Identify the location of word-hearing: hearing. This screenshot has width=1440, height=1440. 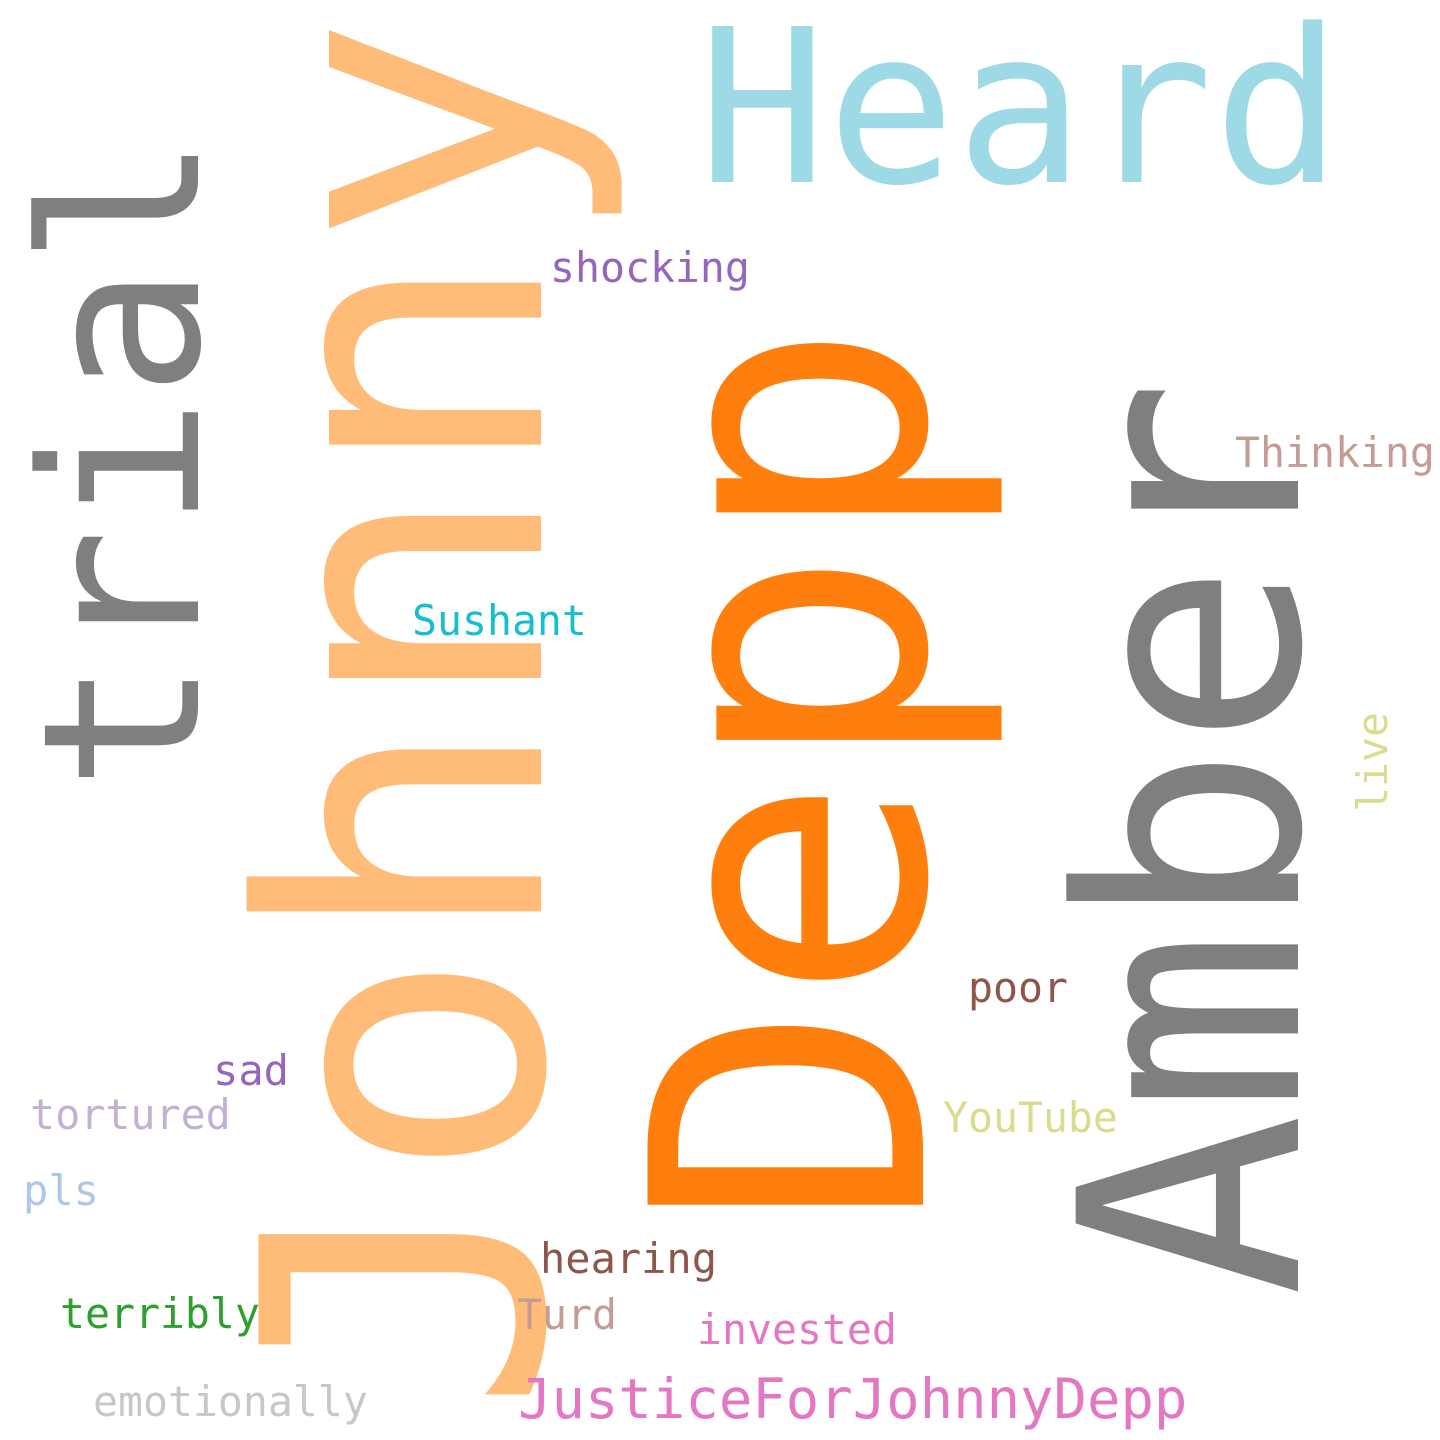
(629, 1258).